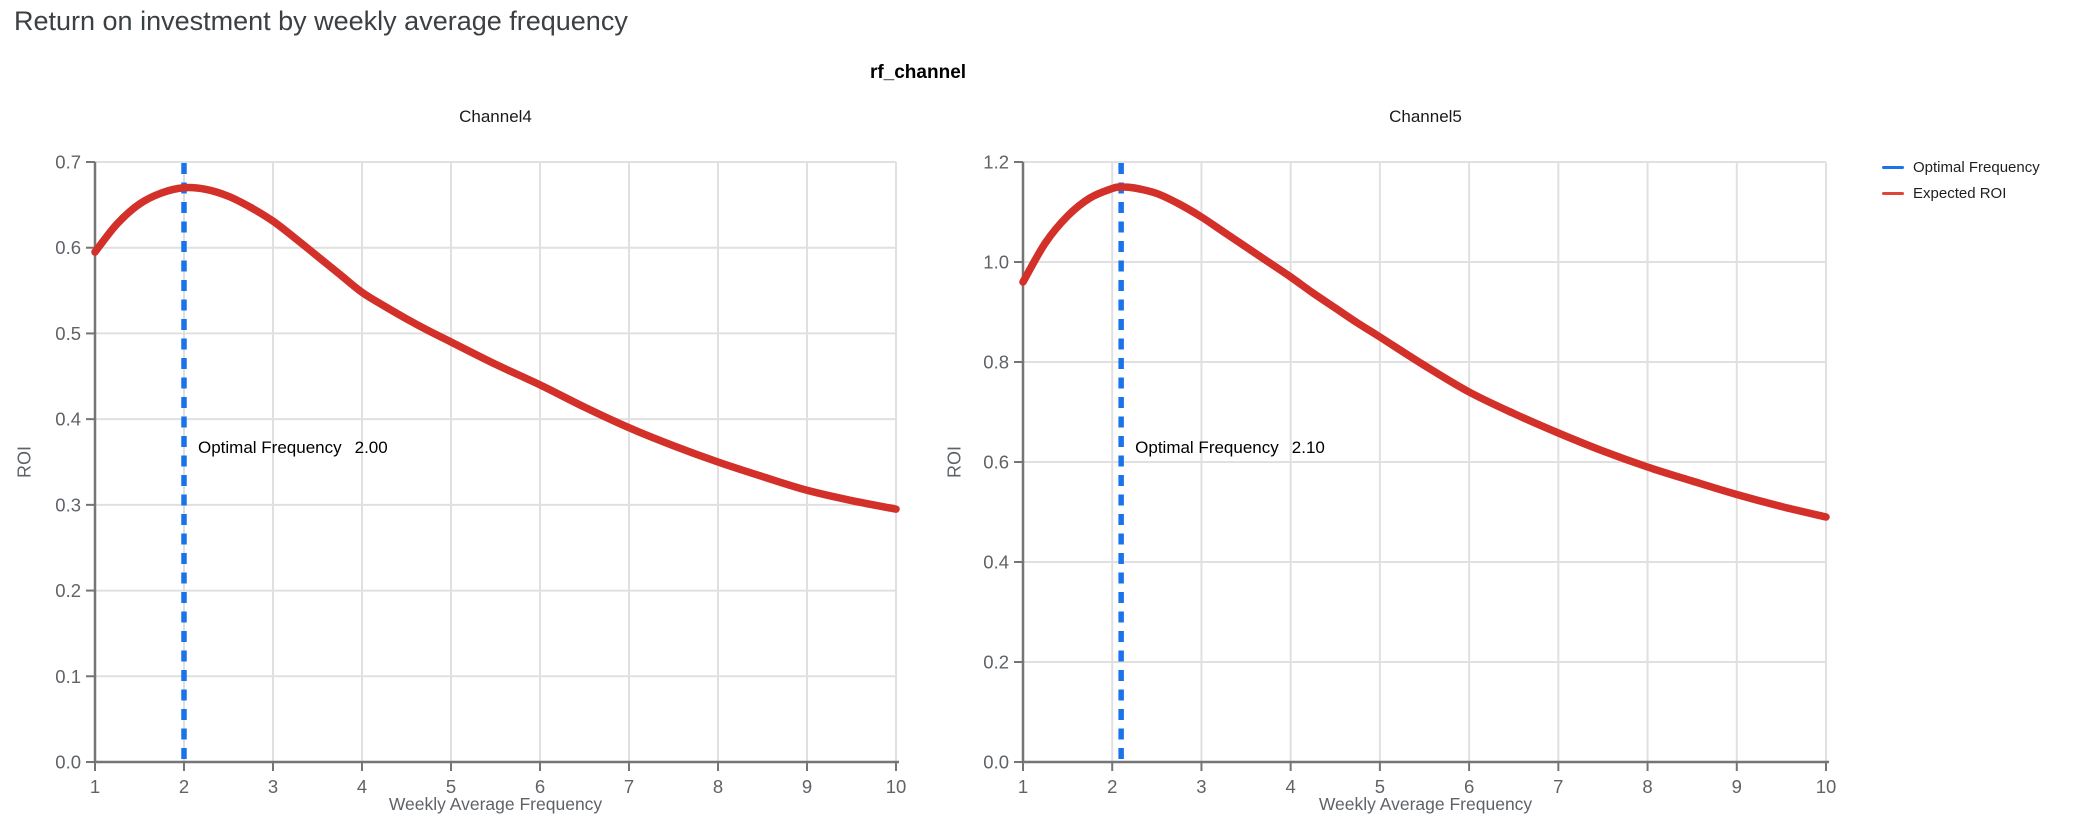  I want to click on facet-title: rf_channel, so click(918, 72).